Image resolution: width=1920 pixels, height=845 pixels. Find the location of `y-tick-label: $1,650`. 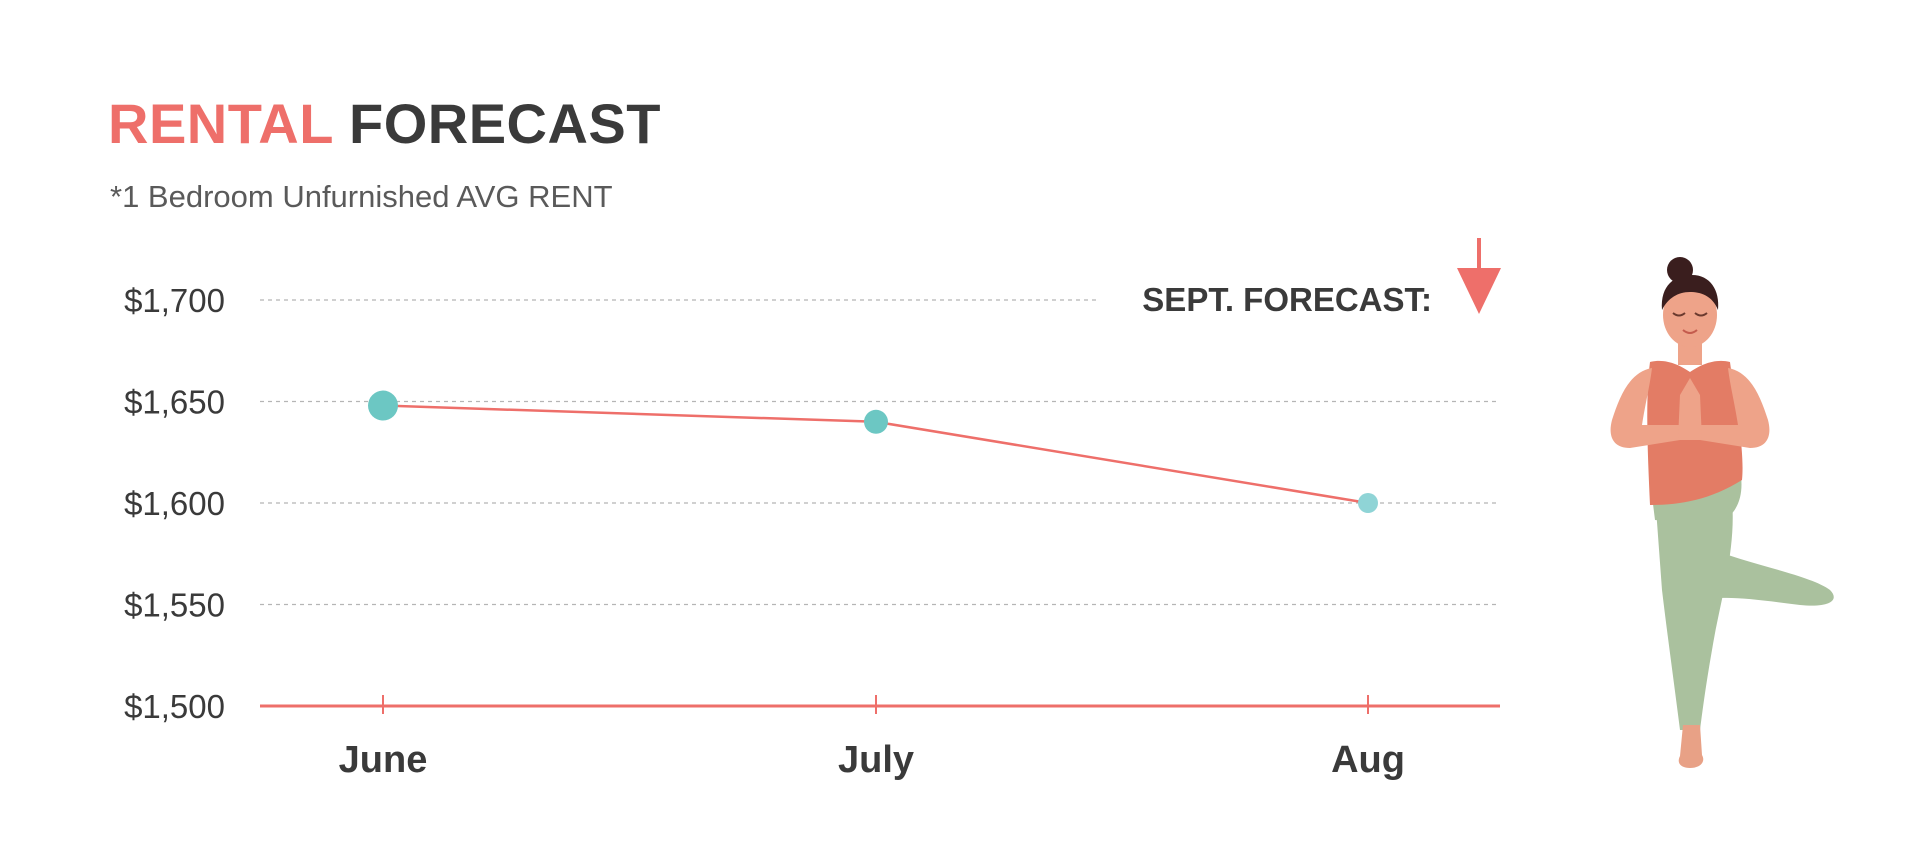

y-tick-label: $1,650 is located at coordinates (174, 402).